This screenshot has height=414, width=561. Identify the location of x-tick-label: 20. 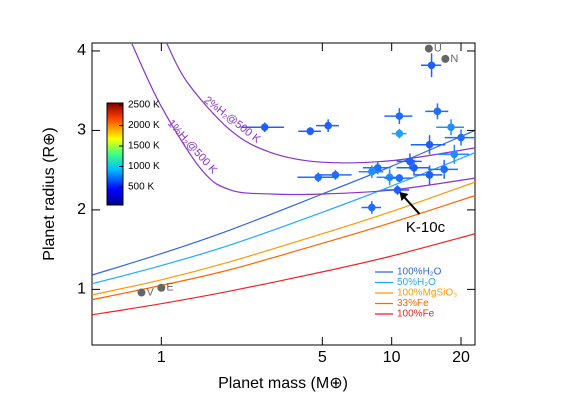
(461, 357).